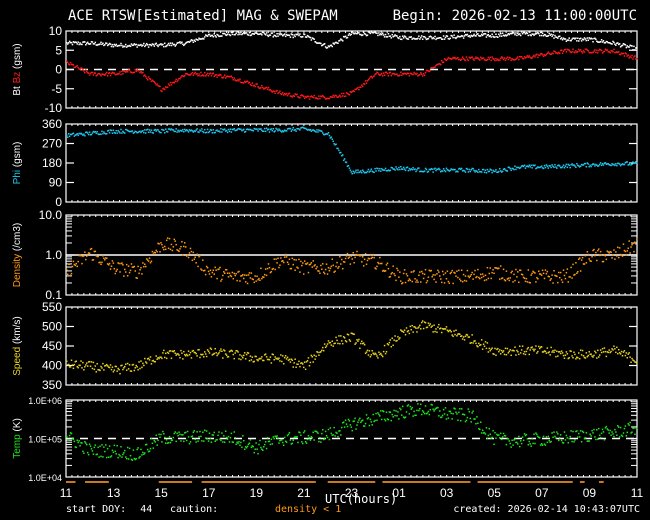 Image resolution: width=650 pixels, height=520 pixels. I want to click on svg-text: 360, so click(52, 124).